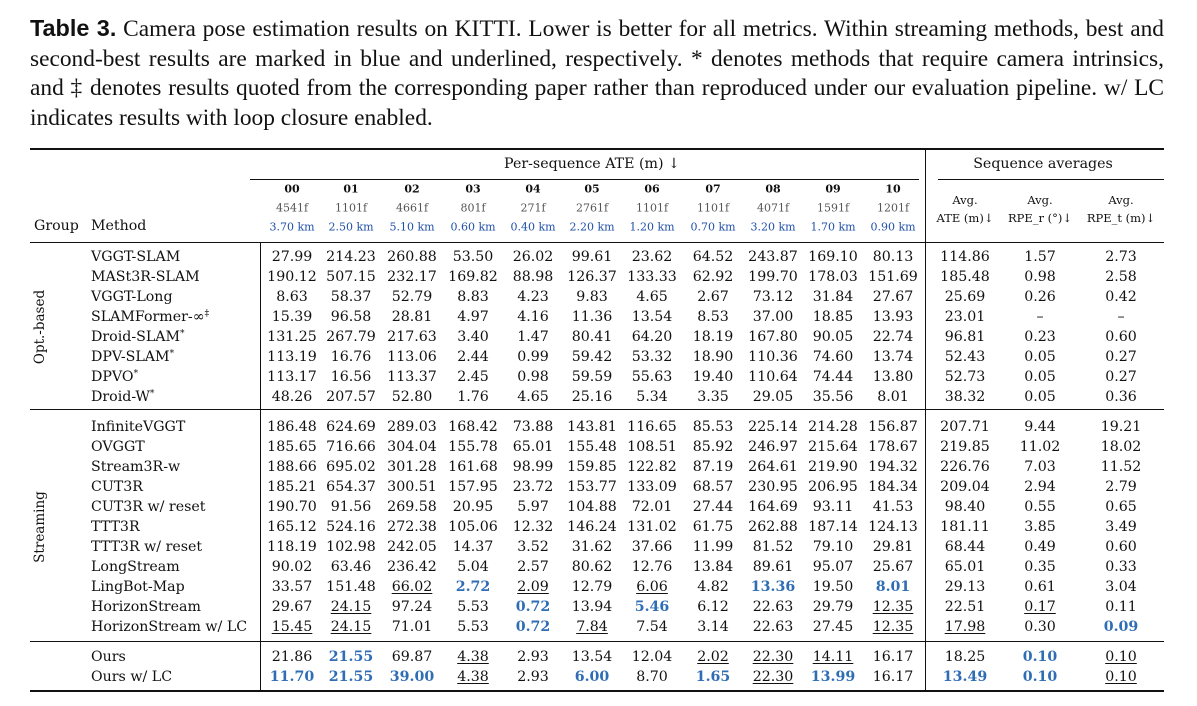 The height and width of the screenshot is (706, 1197). Describe the element at coordinates (473, 626) in the screenshot. I see `ate-value: 5.53` at that location.